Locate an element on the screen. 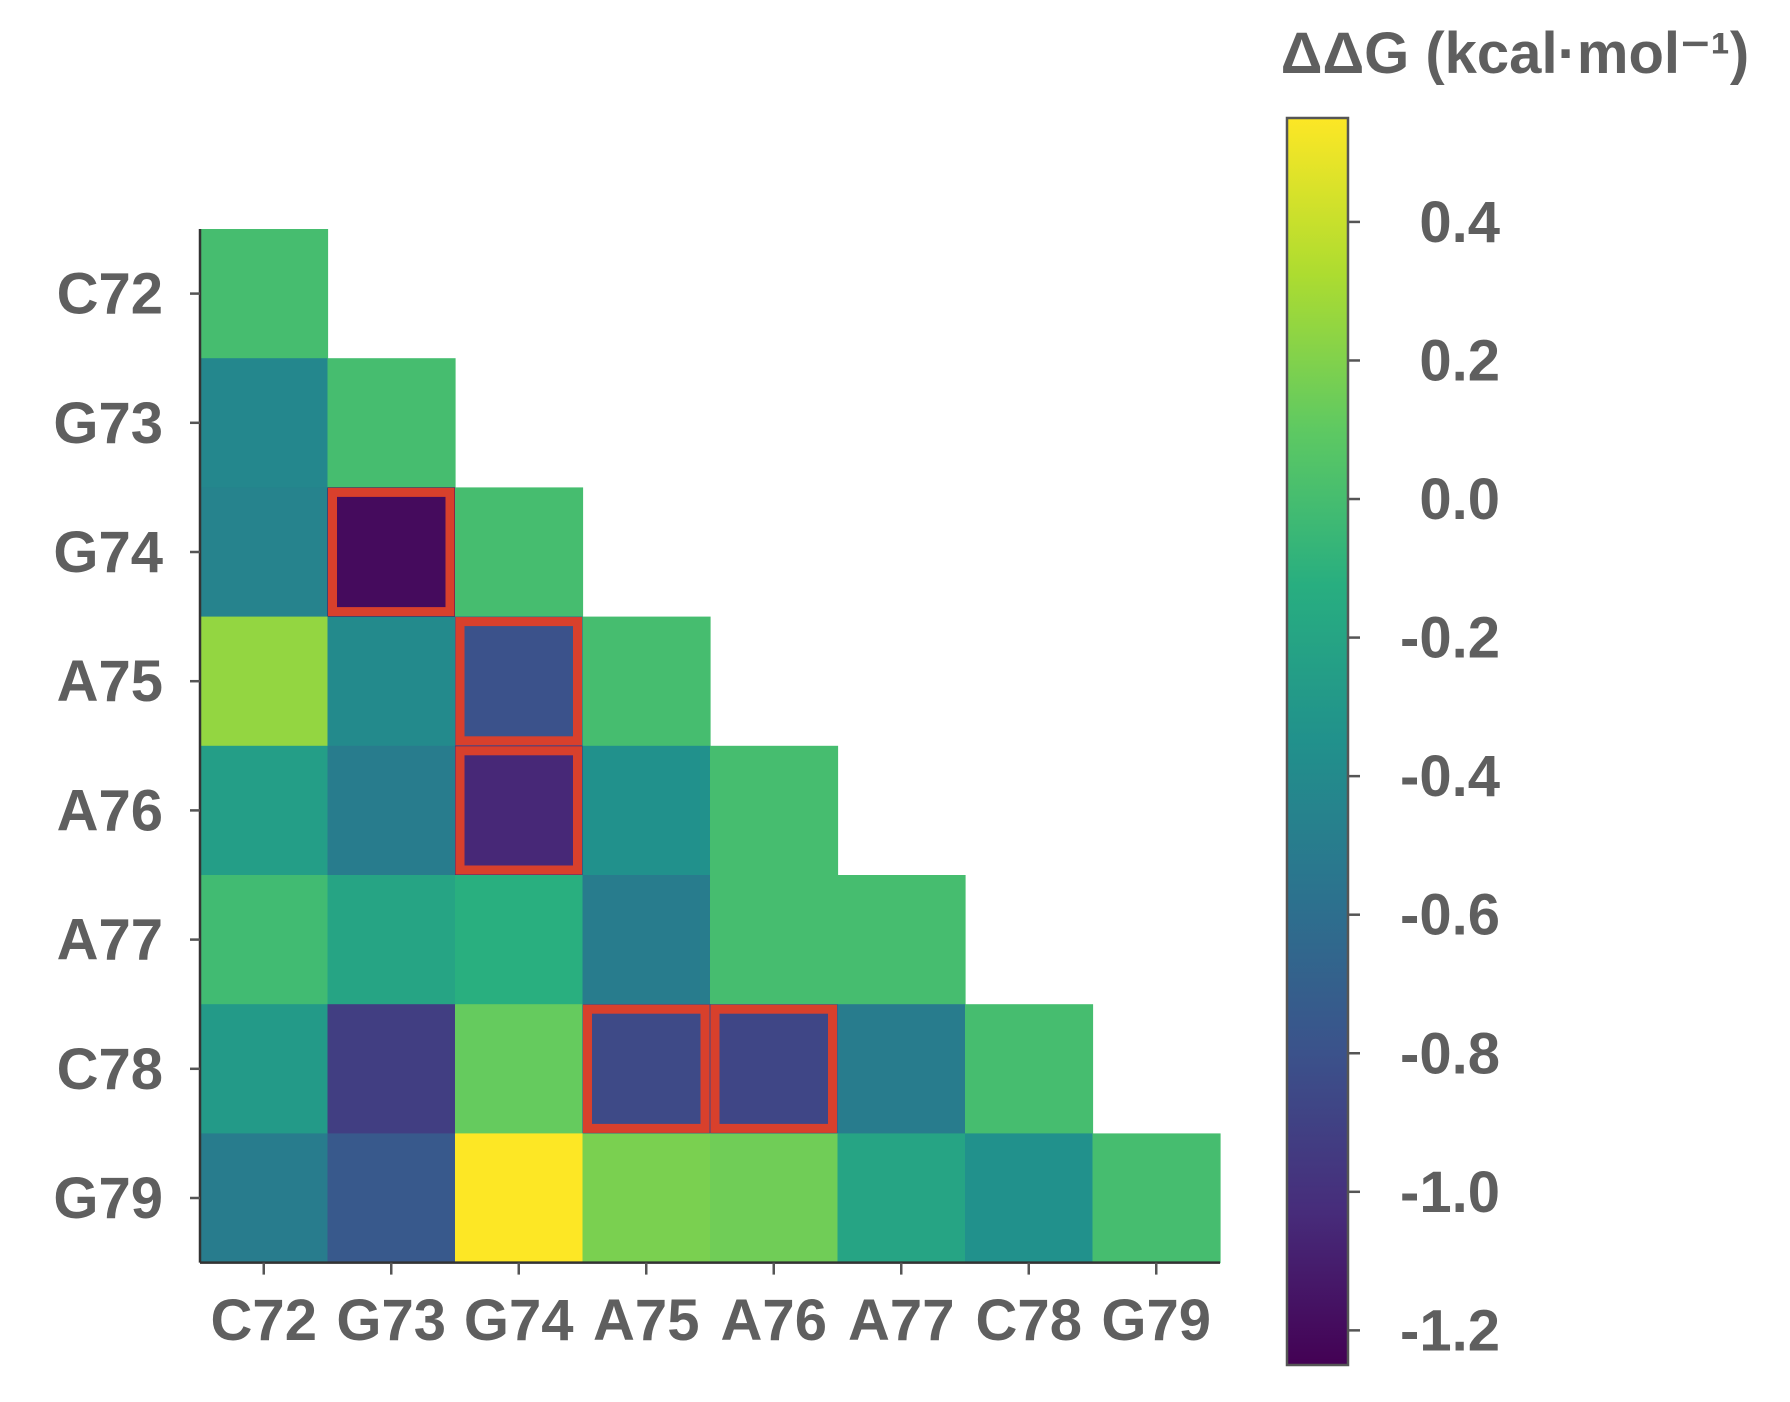 This screenshot has height=1402, width=1790. y-tick-label-A75: A75 is located at coordinates (110, 681).